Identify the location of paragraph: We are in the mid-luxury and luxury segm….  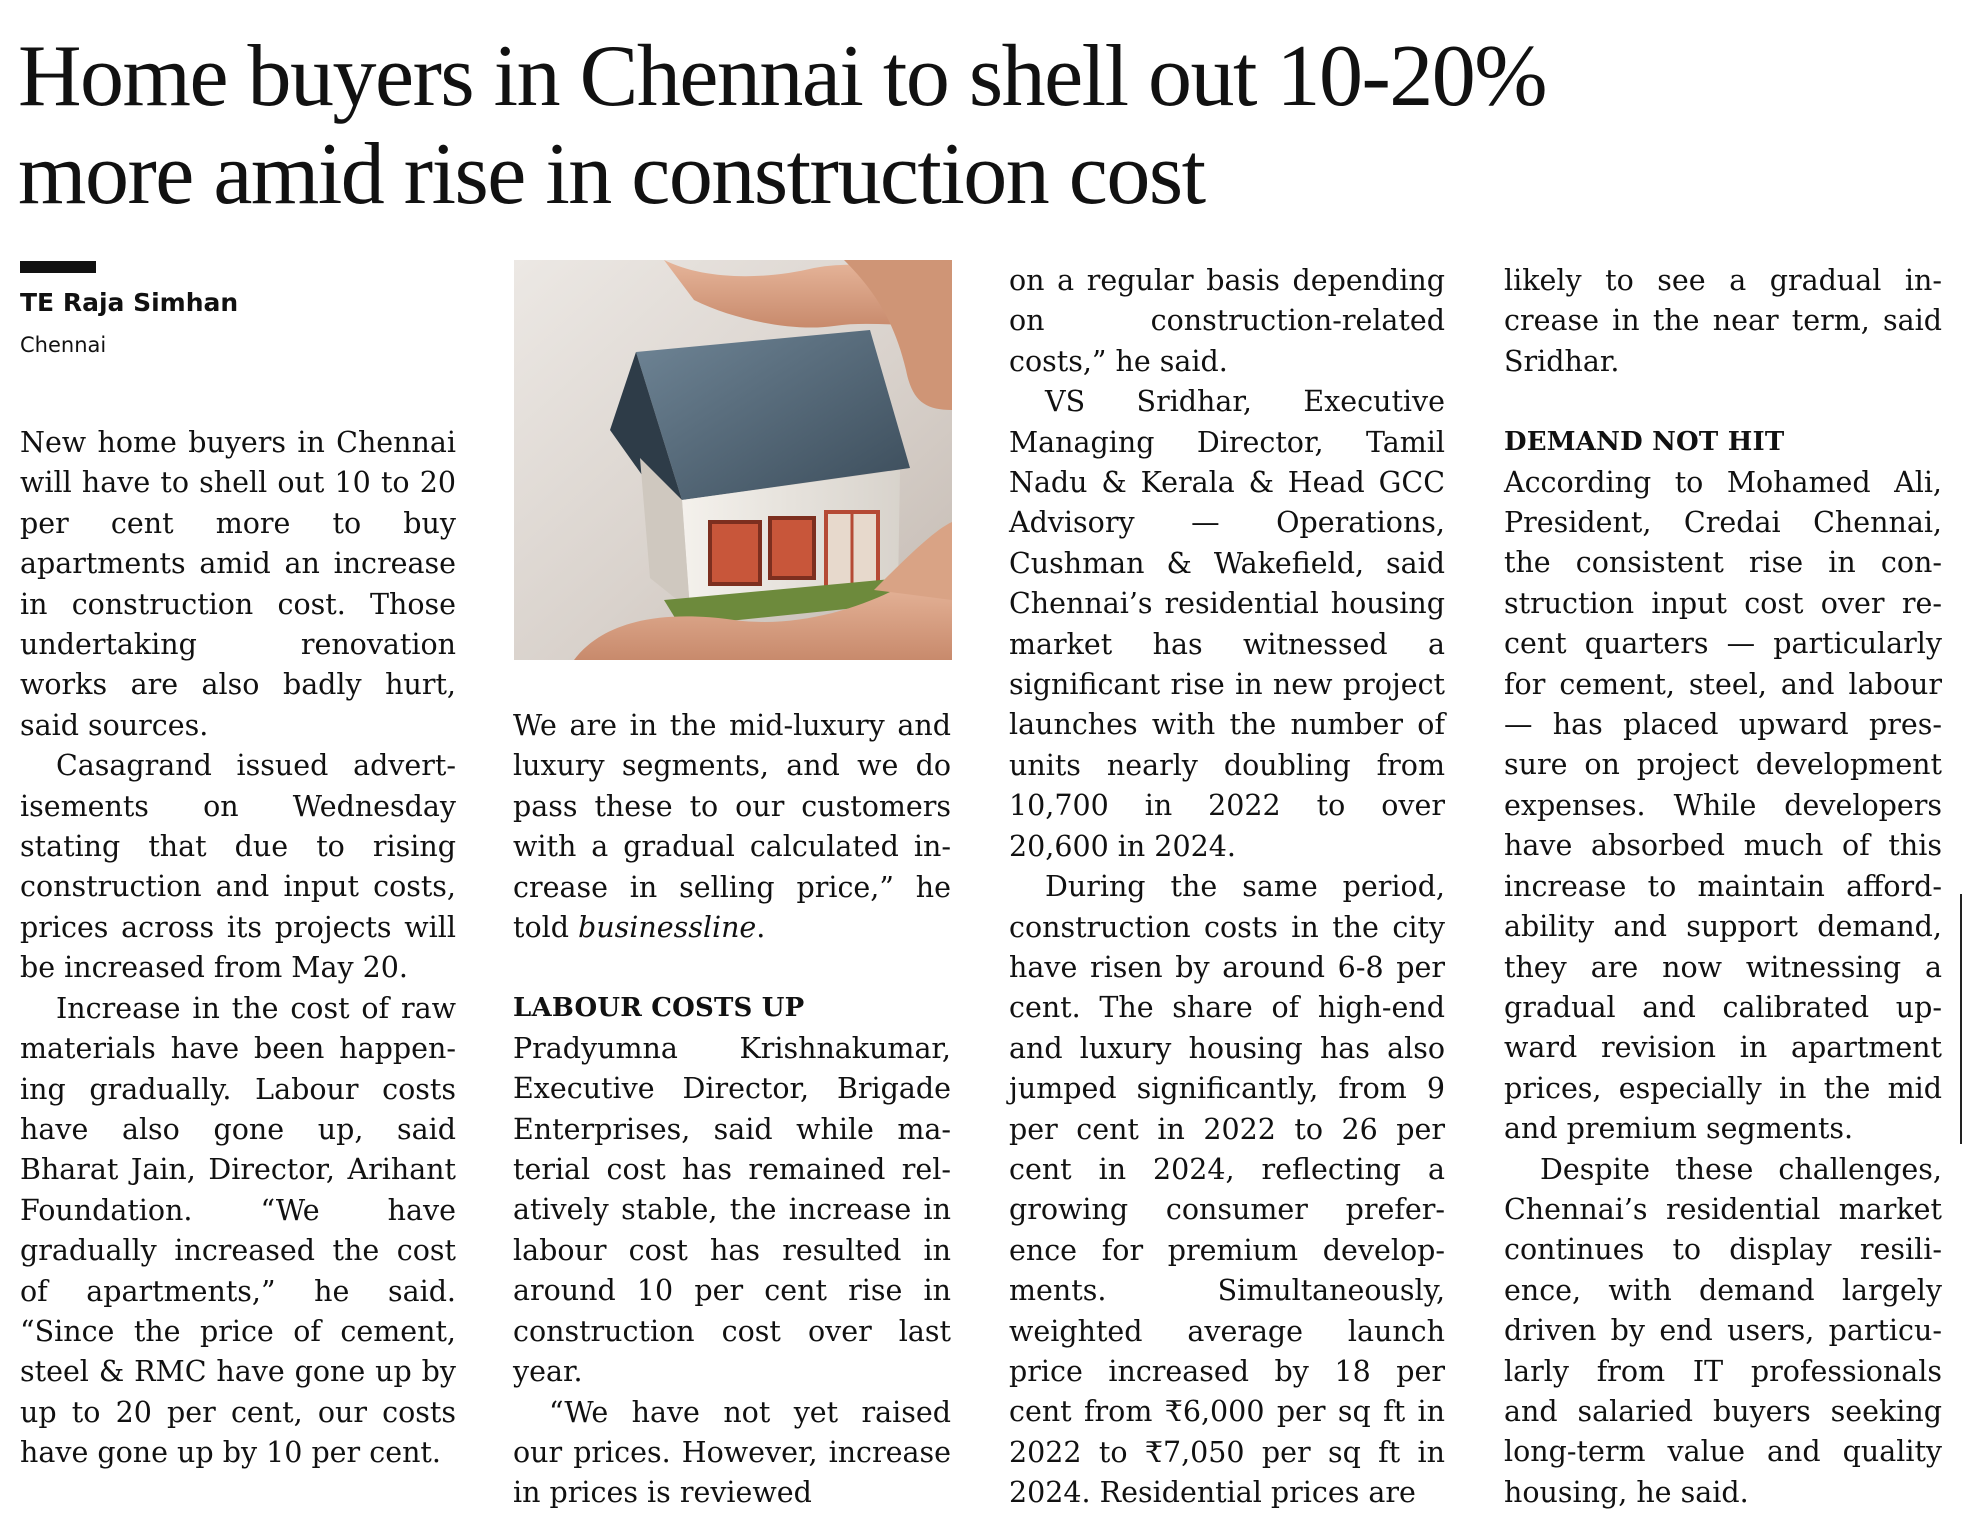
(732, 827).